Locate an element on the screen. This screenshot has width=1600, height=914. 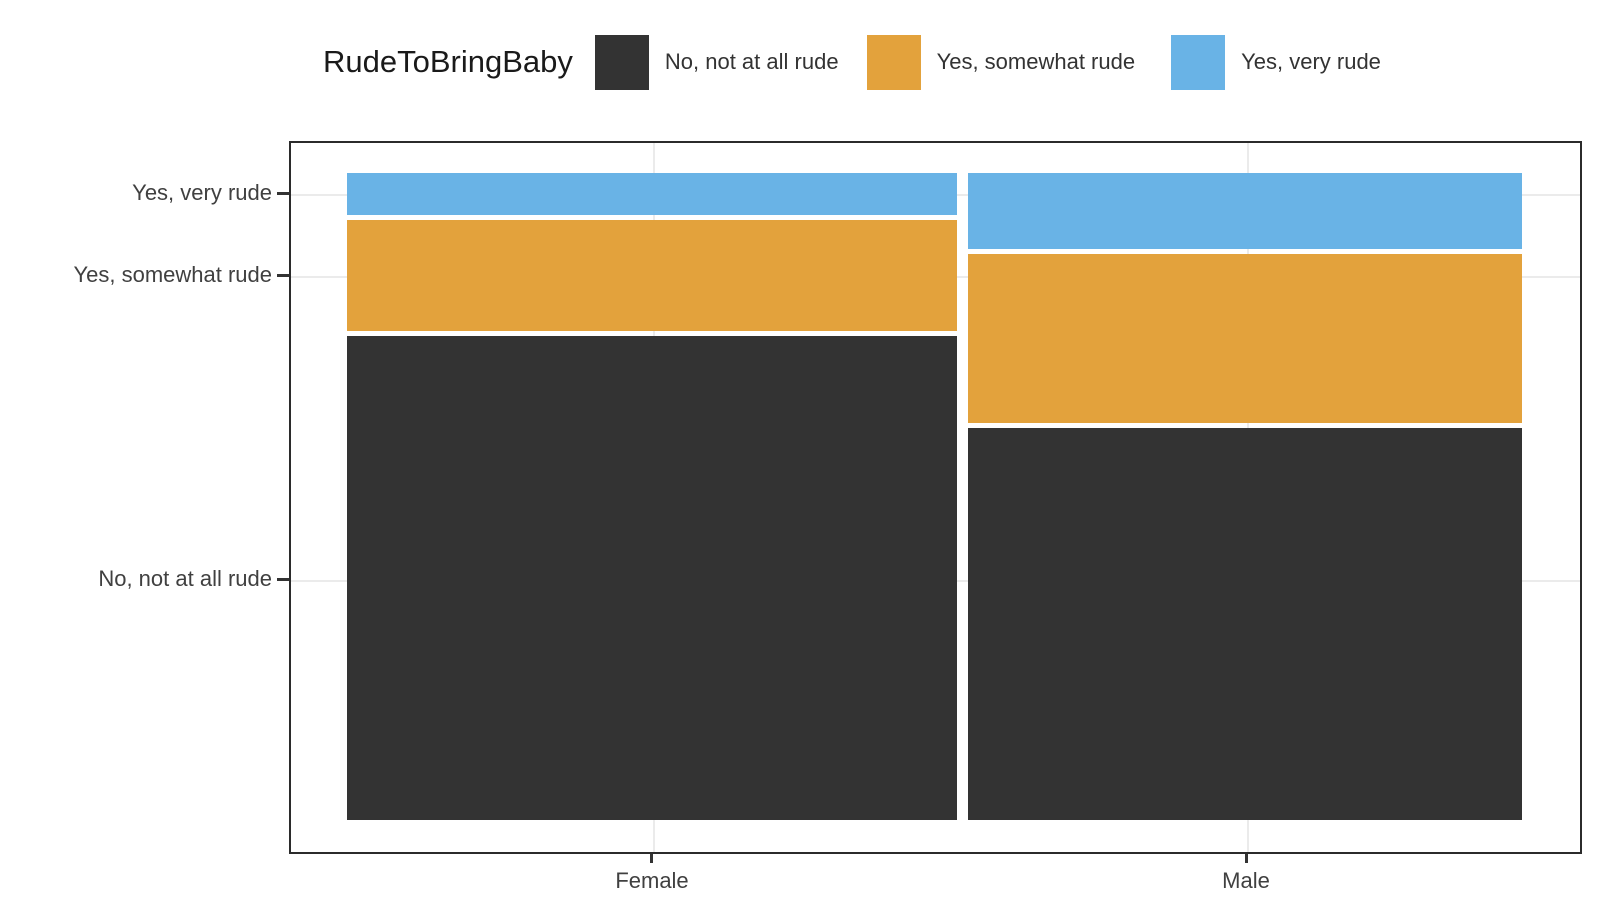
legend-item-yes-very-rude: Yes, very rude is located at coordinates (1276, 62).